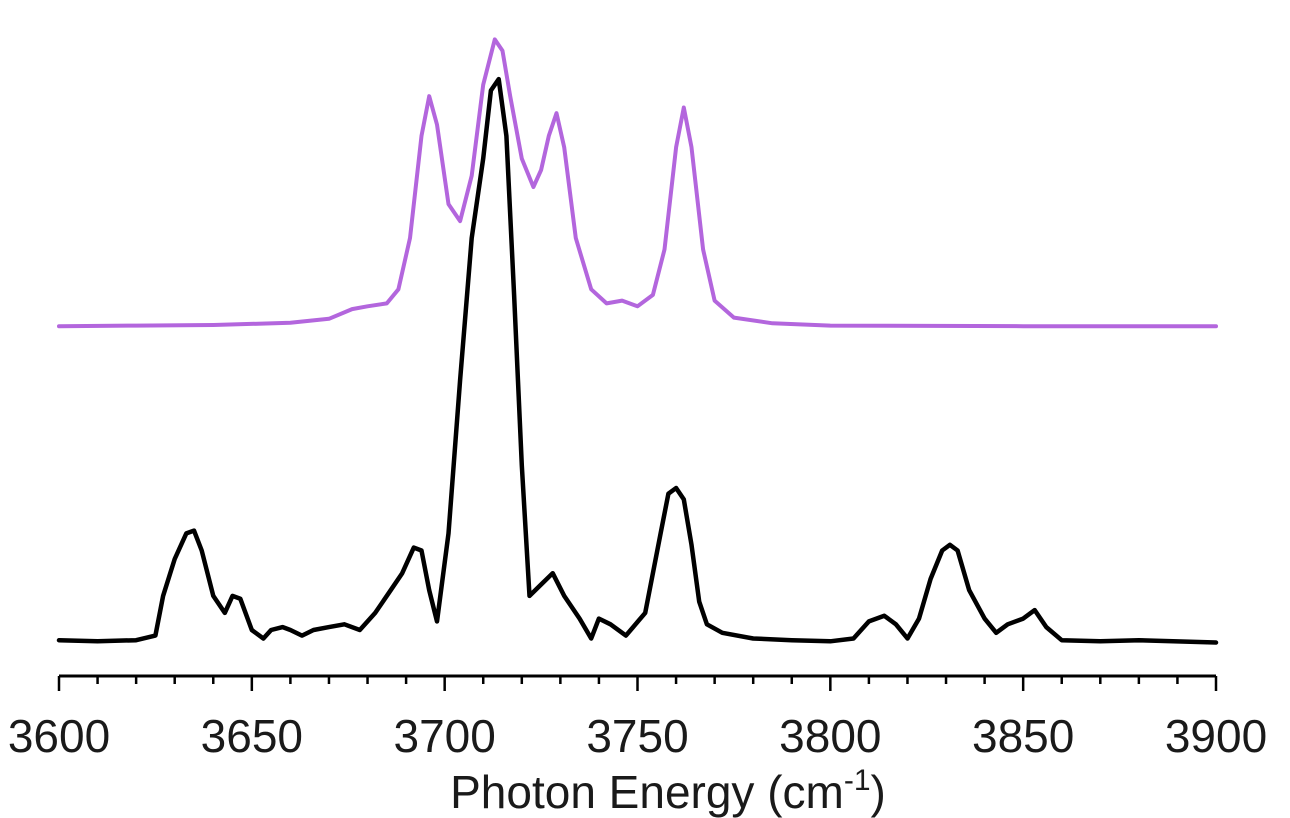  What do you see at coordinates (857, 780) in the screenshot?
I see `x-axis-label-superscript: -1` at bounding box center [857, 780].